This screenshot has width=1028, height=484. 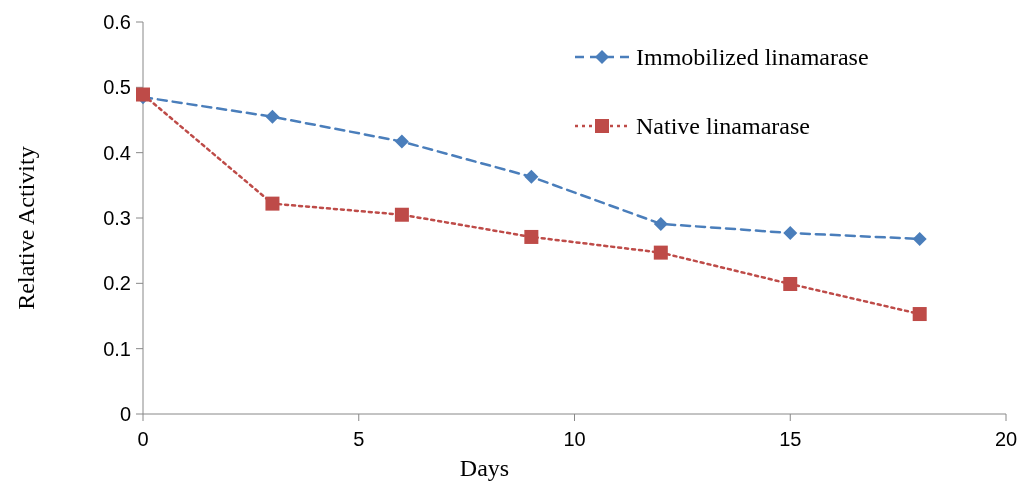 I want to click on y-tick-label: 0, so click(x=125, y=414).